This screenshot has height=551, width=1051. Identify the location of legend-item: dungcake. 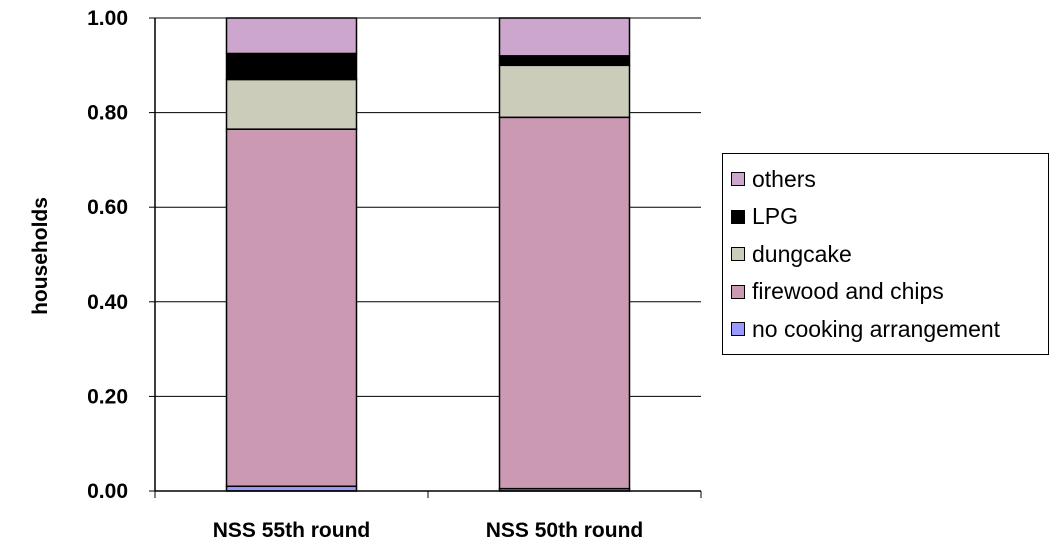
(791, 254).